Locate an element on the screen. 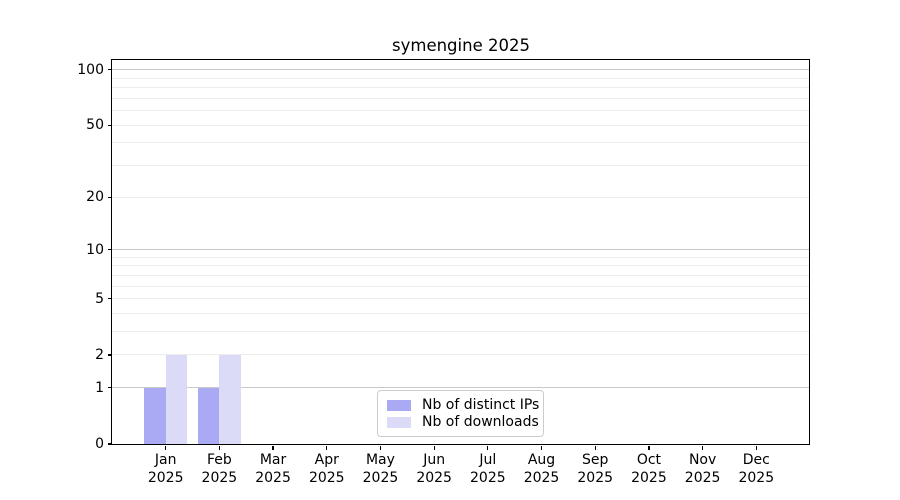 This screenshot has height=500, width=900. x-tick-label: Jun 2025 is located at coordinates (434, 469).